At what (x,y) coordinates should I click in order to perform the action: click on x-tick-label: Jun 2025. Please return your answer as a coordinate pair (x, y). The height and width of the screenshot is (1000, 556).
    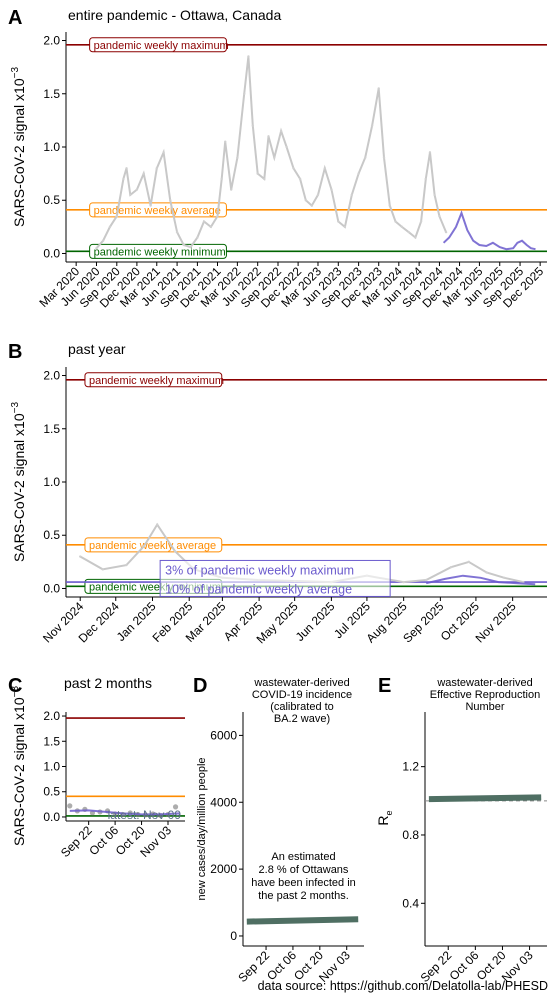
    Looking at the image, I should click on (315, 621).